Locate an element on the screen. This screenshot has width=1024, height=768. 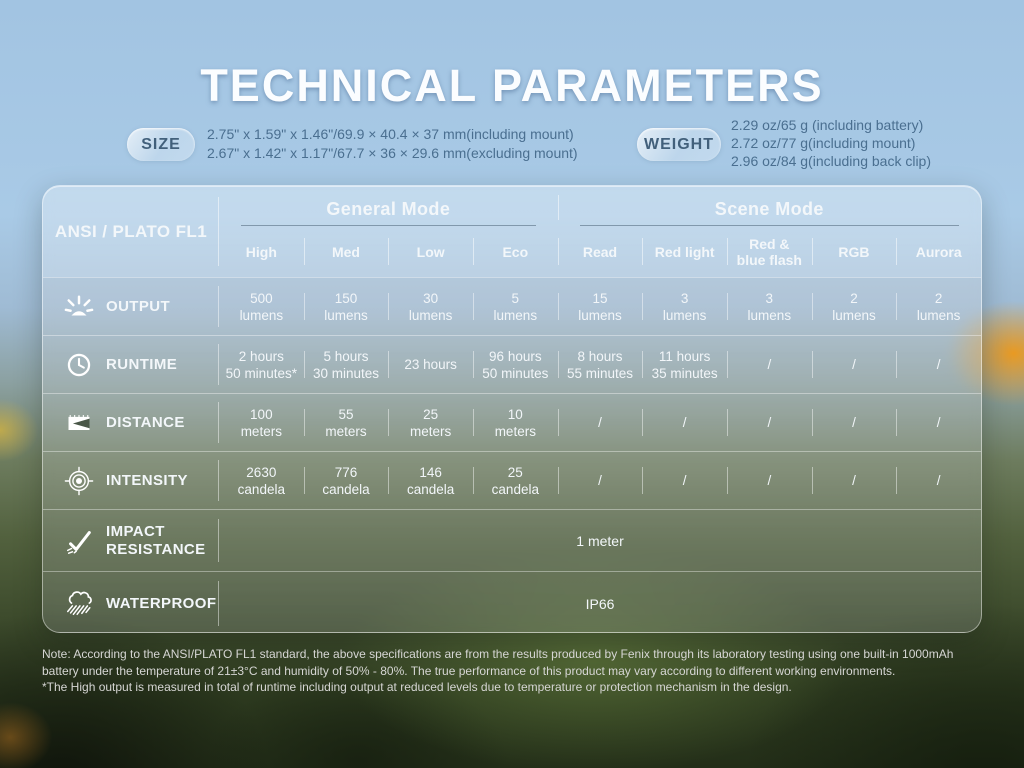
row-label-intensity-text: INTENSITY is located at coordinates (147, 480).